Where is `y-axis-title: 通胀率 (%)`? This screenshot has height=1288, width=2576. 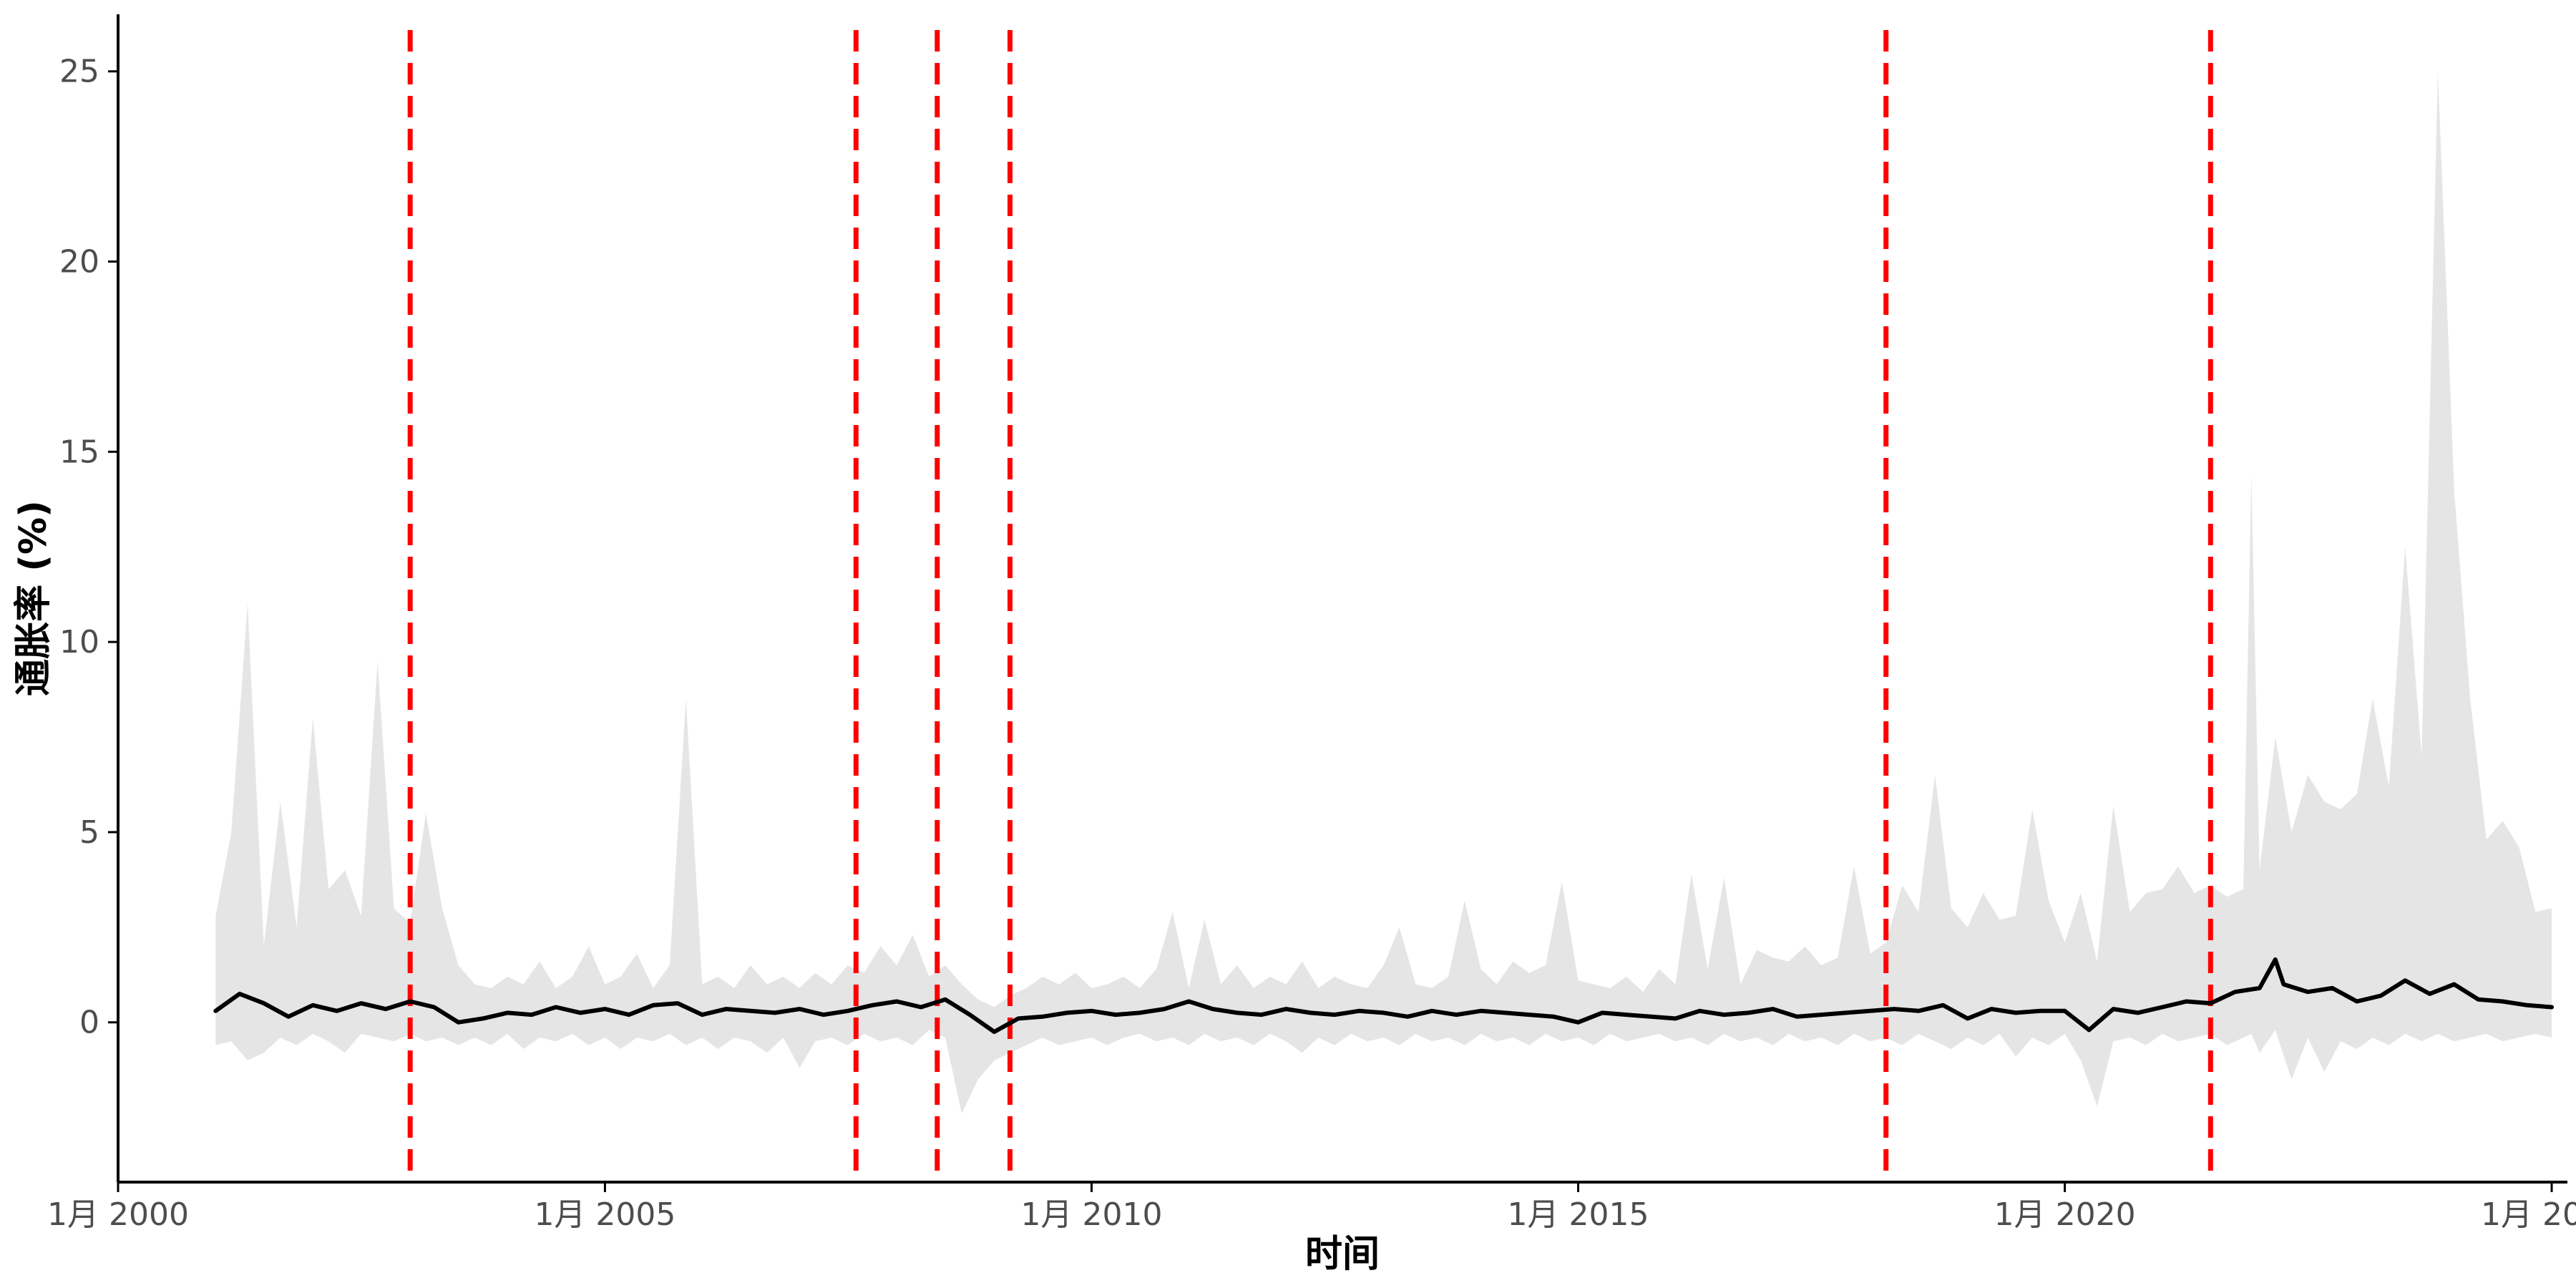
y-axis-title: 通胀率 (%) is located at coordinates (33, 598).